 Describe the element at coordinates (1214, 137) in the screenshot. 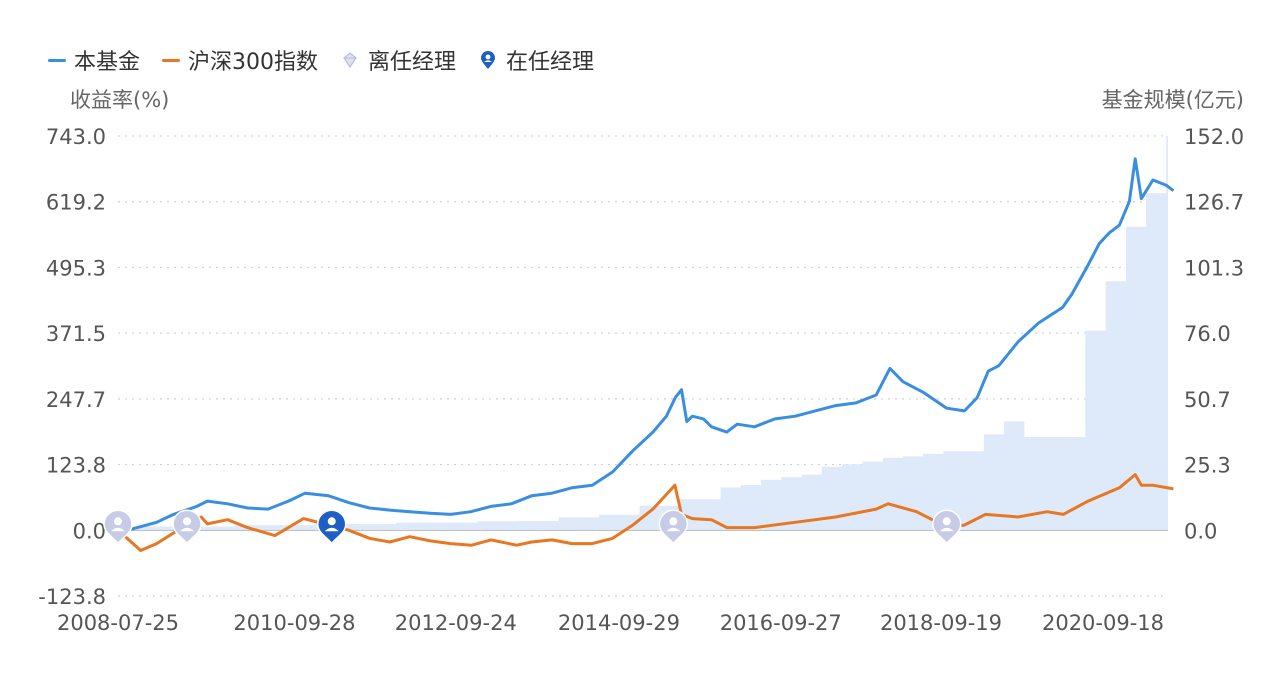

I see `y-right-tick-label: 152.0` at that location.